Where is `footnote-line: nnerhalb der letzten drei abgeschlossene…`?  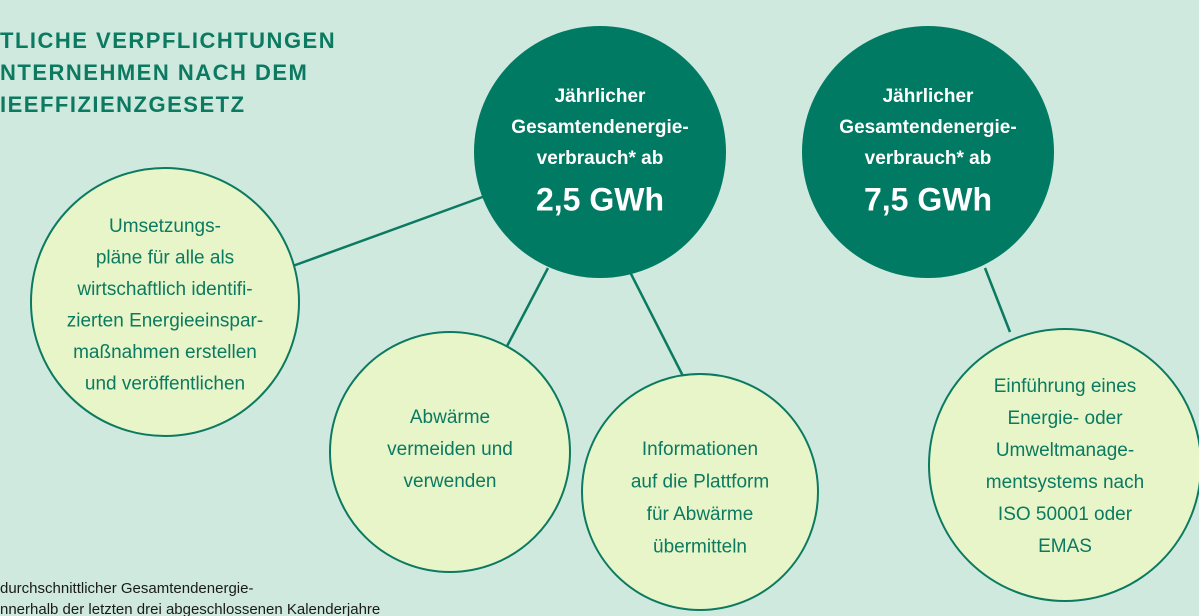
footnote-line: nnerhalb der letzten drei abgeschlossene… is located at coordinates (190, 608).